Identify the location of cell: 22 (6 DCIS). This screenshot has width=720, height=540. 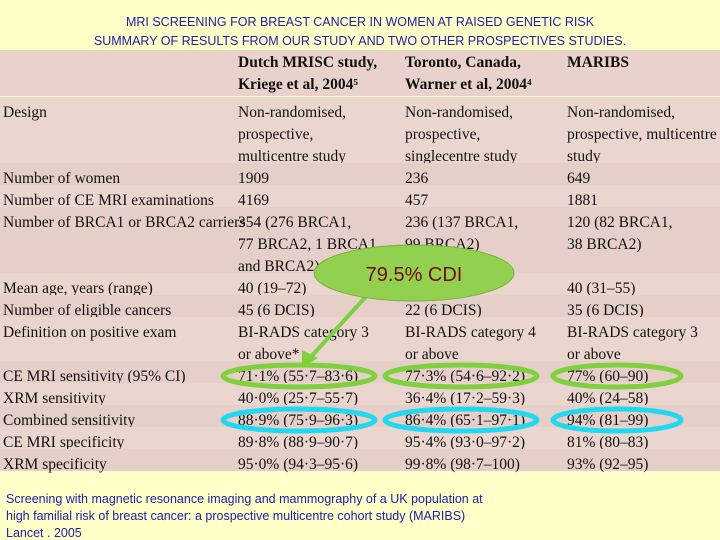
(443, 310).